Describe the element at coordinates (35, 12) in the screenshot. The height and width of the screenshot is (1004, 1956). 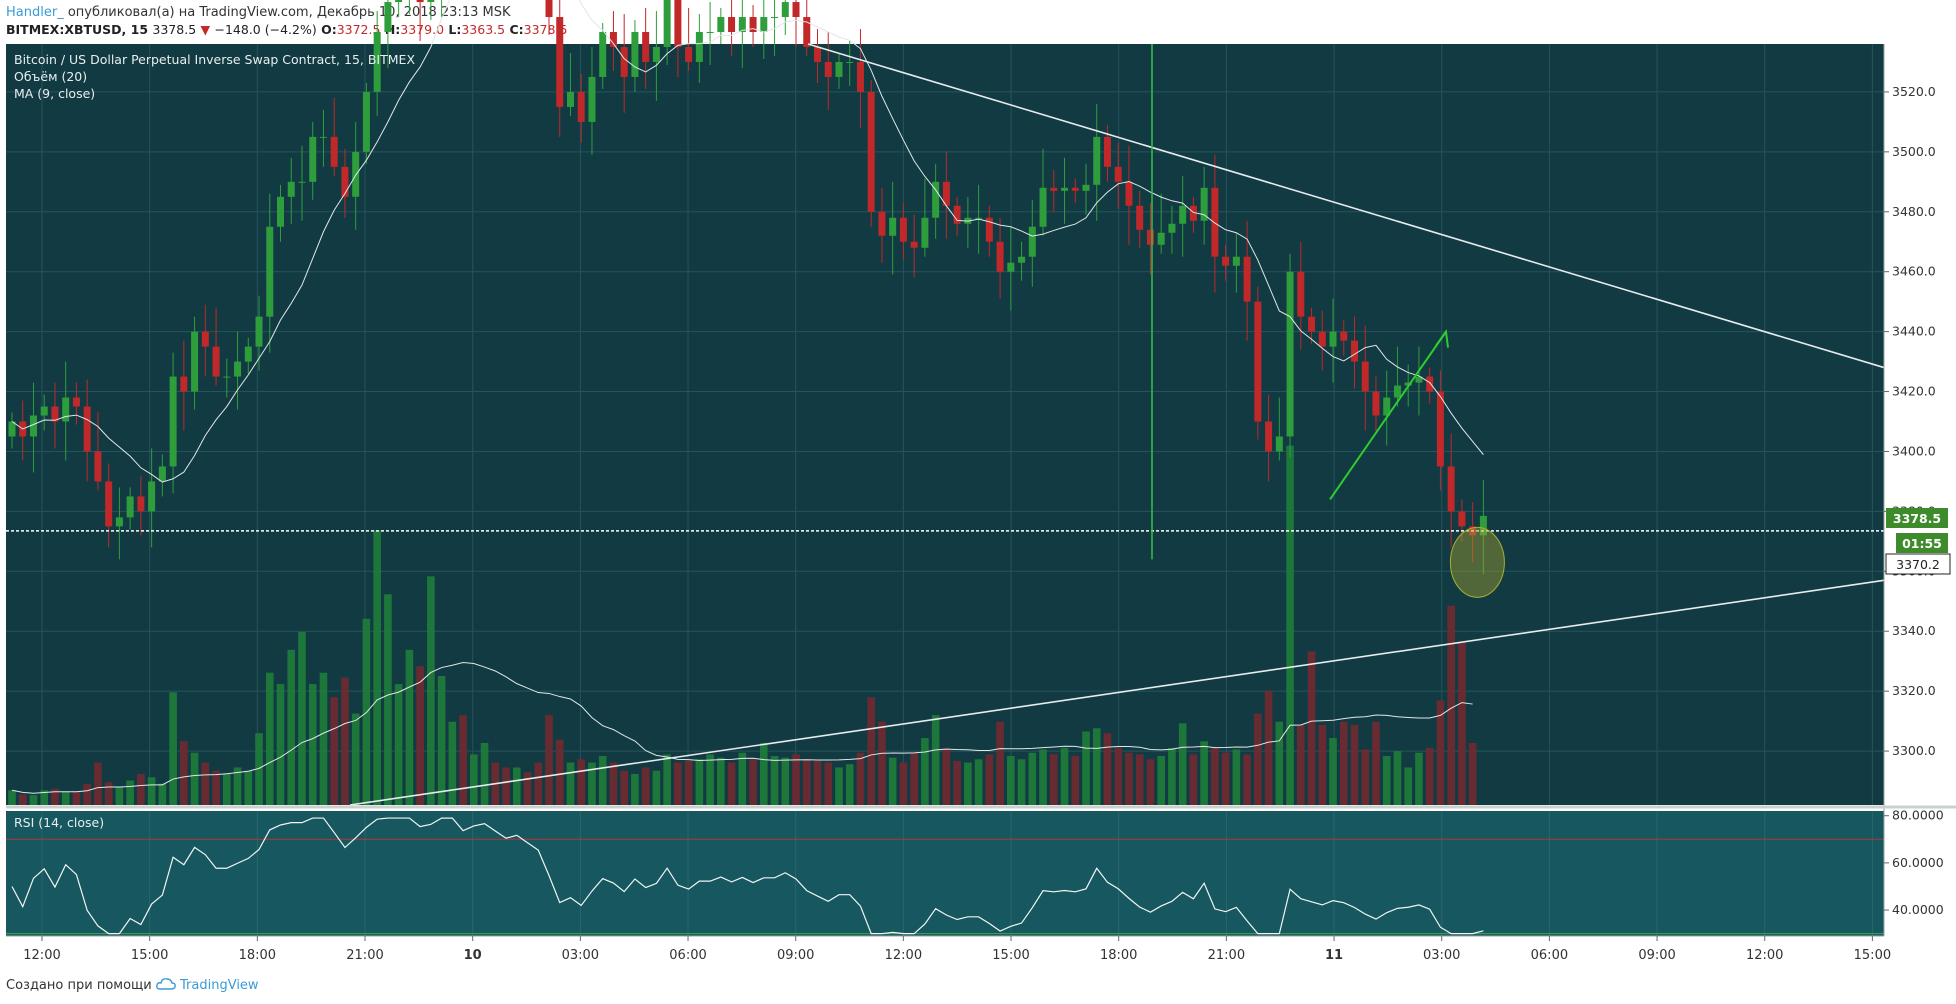
I see `author-link: Handler_` at that location.